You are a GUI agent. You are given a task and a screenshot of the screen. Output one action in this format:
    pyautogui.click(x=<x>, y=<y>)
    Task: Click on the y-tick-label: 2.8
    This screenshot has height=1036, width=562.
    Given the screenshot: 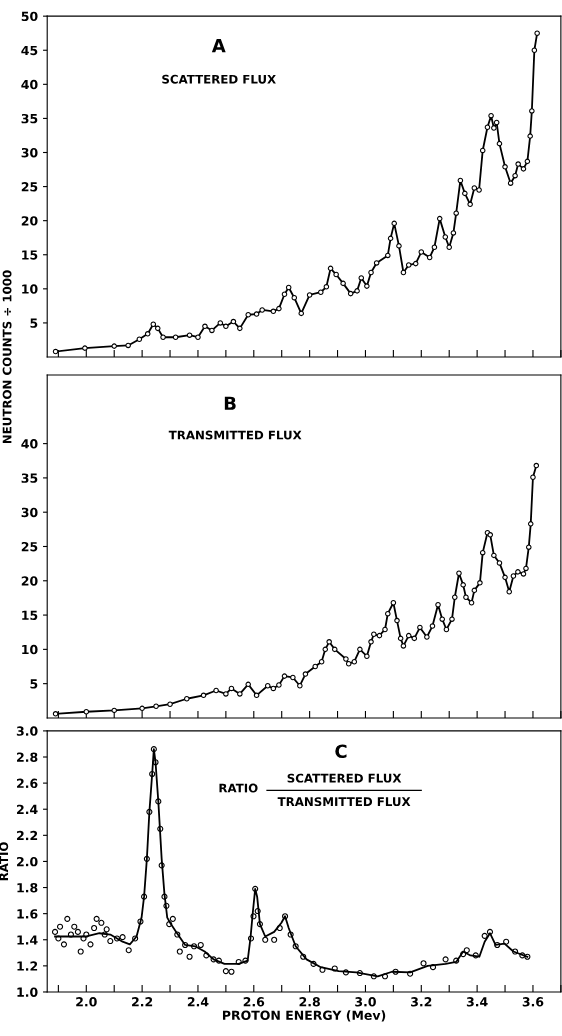 What is the action you would take?
    pyautogui.click(x=27, y=757)
    